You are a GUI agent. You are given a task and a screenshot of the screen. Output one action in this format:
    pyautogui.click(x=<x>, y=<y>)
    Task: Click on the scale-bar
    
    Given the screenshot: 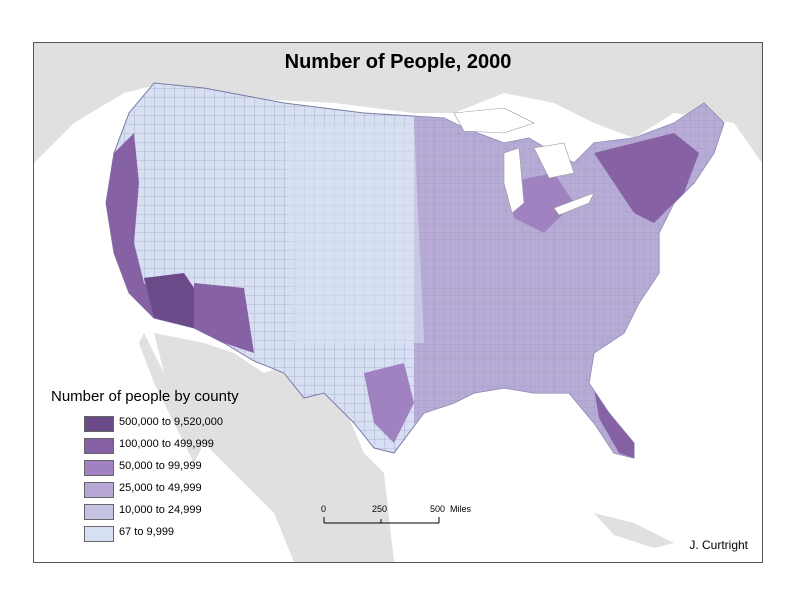 What is the action you would take?
    pyautogui.click(x=381, y=520)
    